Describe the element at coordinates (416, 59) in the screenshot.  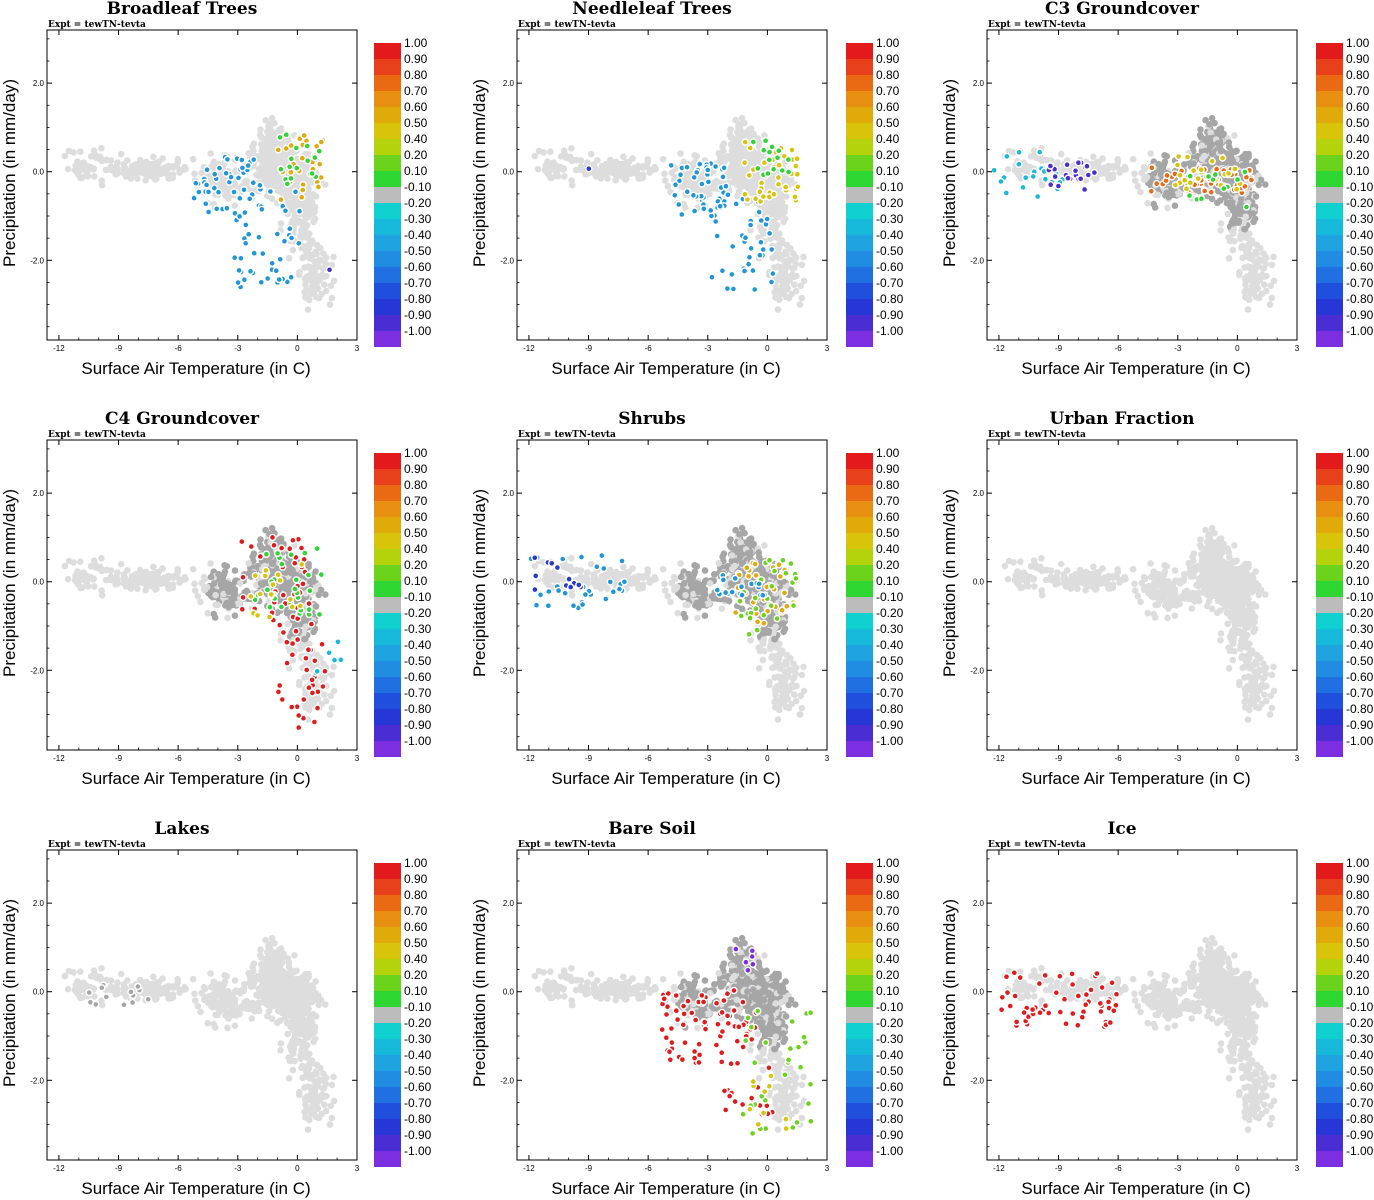
I see `colorbar-label: 0.90` at that location.